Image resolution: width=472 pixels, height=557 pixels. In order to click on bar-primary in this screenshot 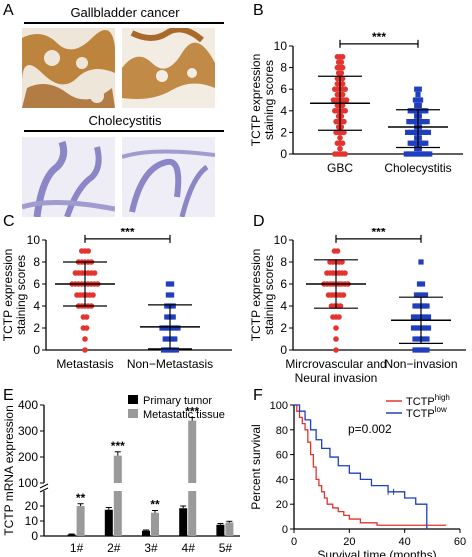, I will do `click(108, 522)`.